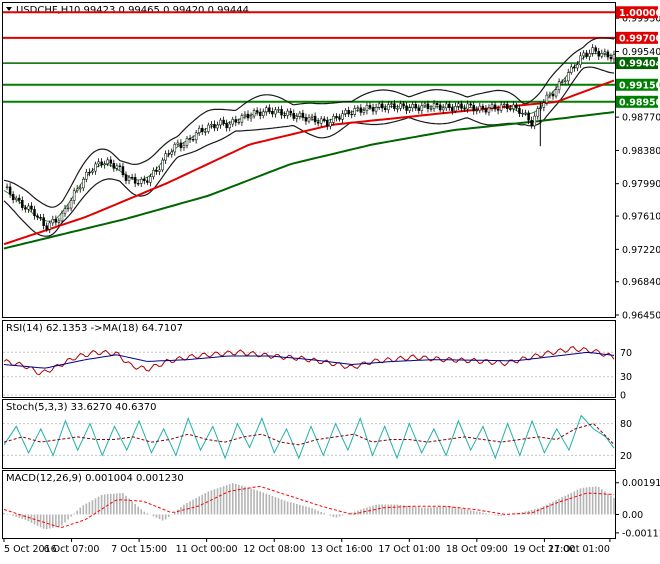 Image resolution: width=660 pixels, height=564 pixels. What do you see at coordinates (342, 549) in the screenshot?
I see `x-tick-label: 13 Oct 16:00` at bounding box center [342, 549].